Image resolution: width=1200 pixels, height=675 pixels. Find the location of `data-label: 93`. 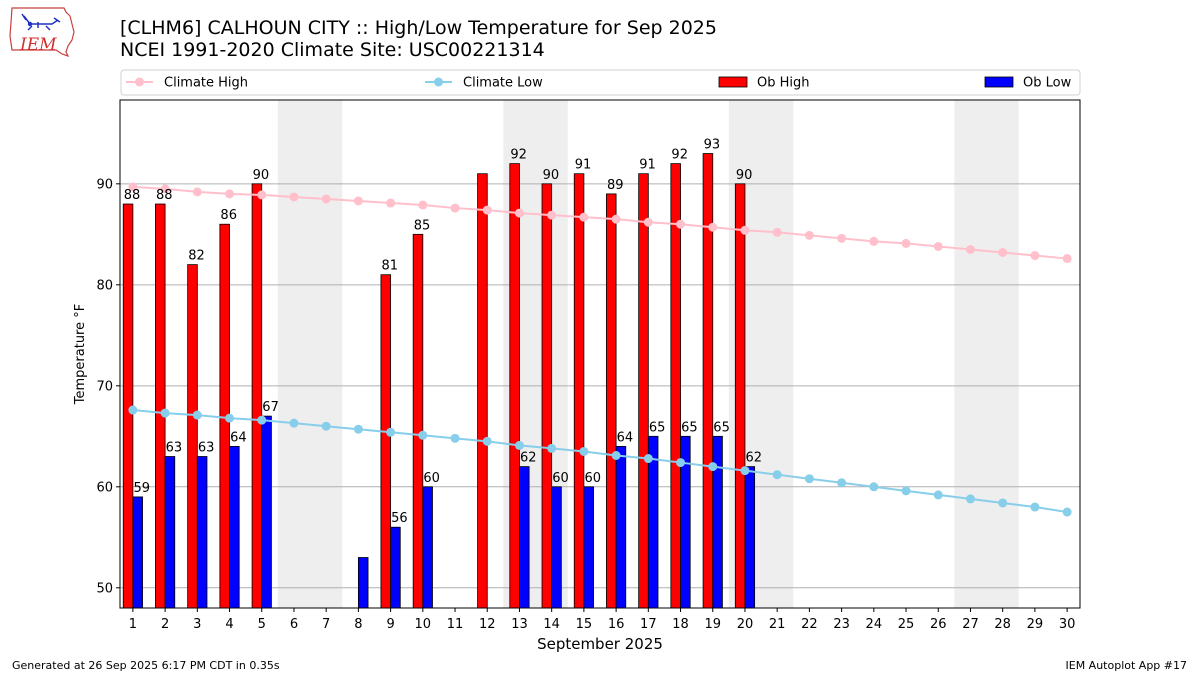

data-label: 93 is located at coordinates (712, 145).